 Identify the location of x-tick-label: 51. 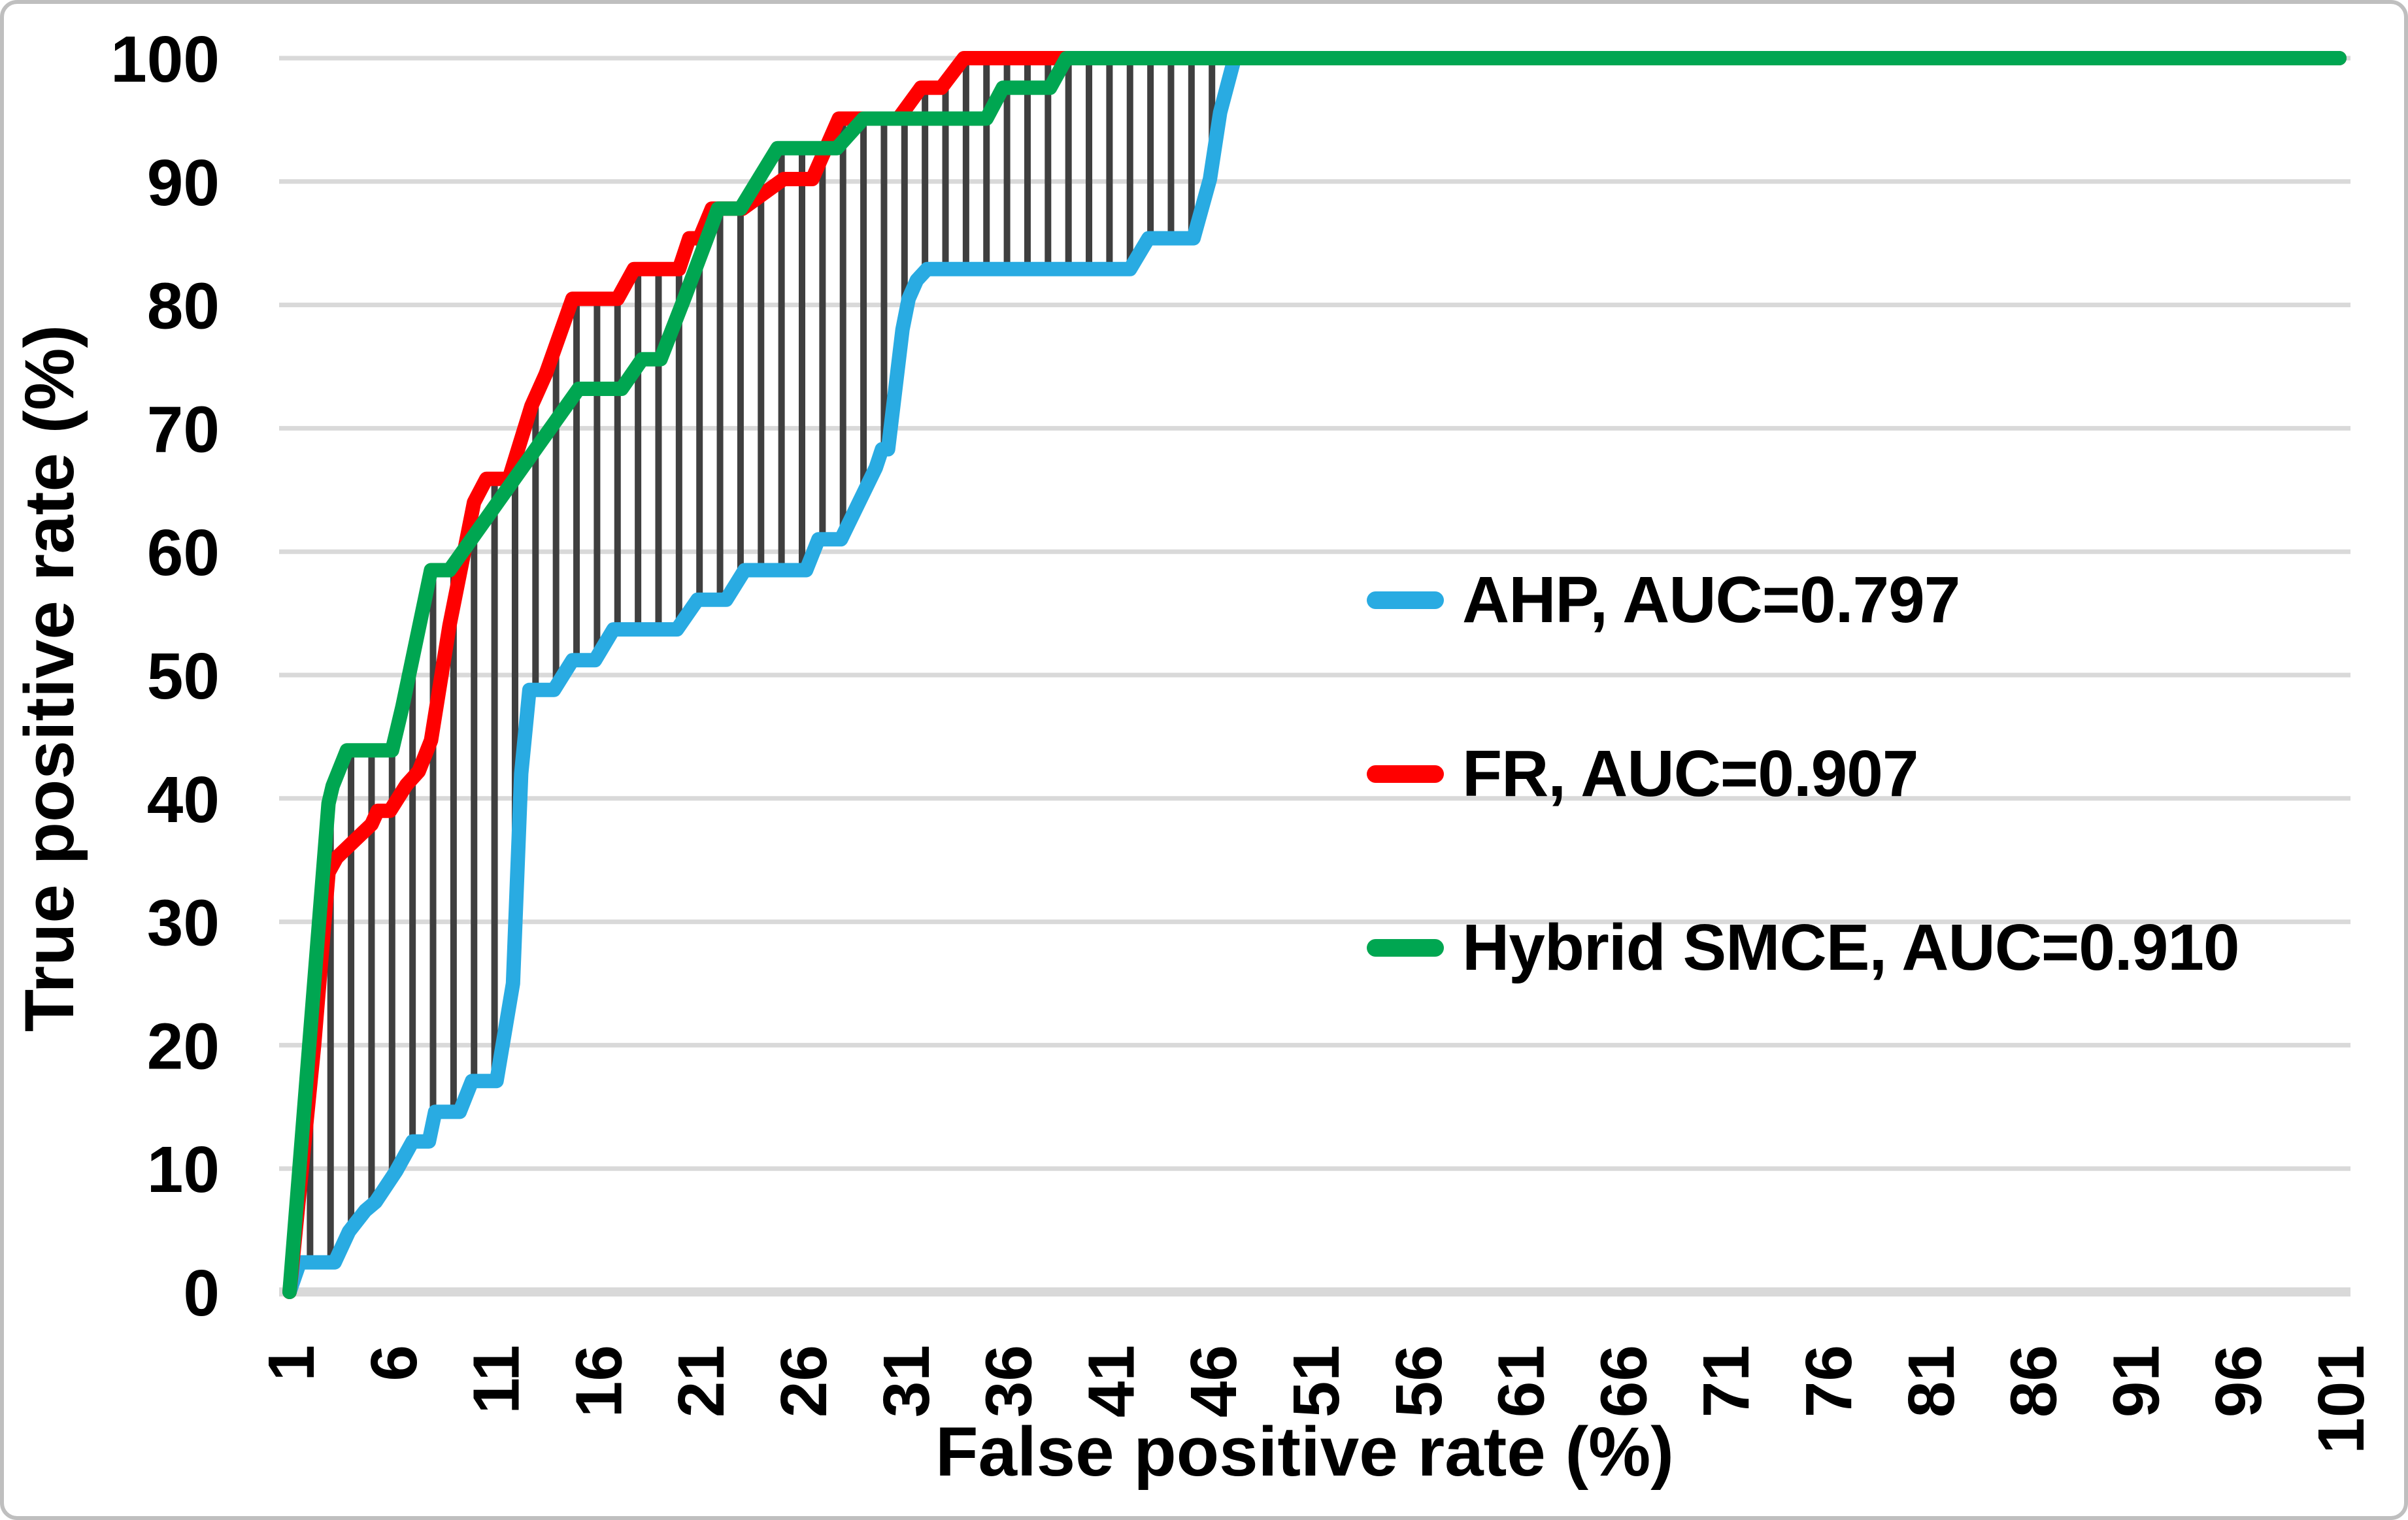
(1316, 1381).